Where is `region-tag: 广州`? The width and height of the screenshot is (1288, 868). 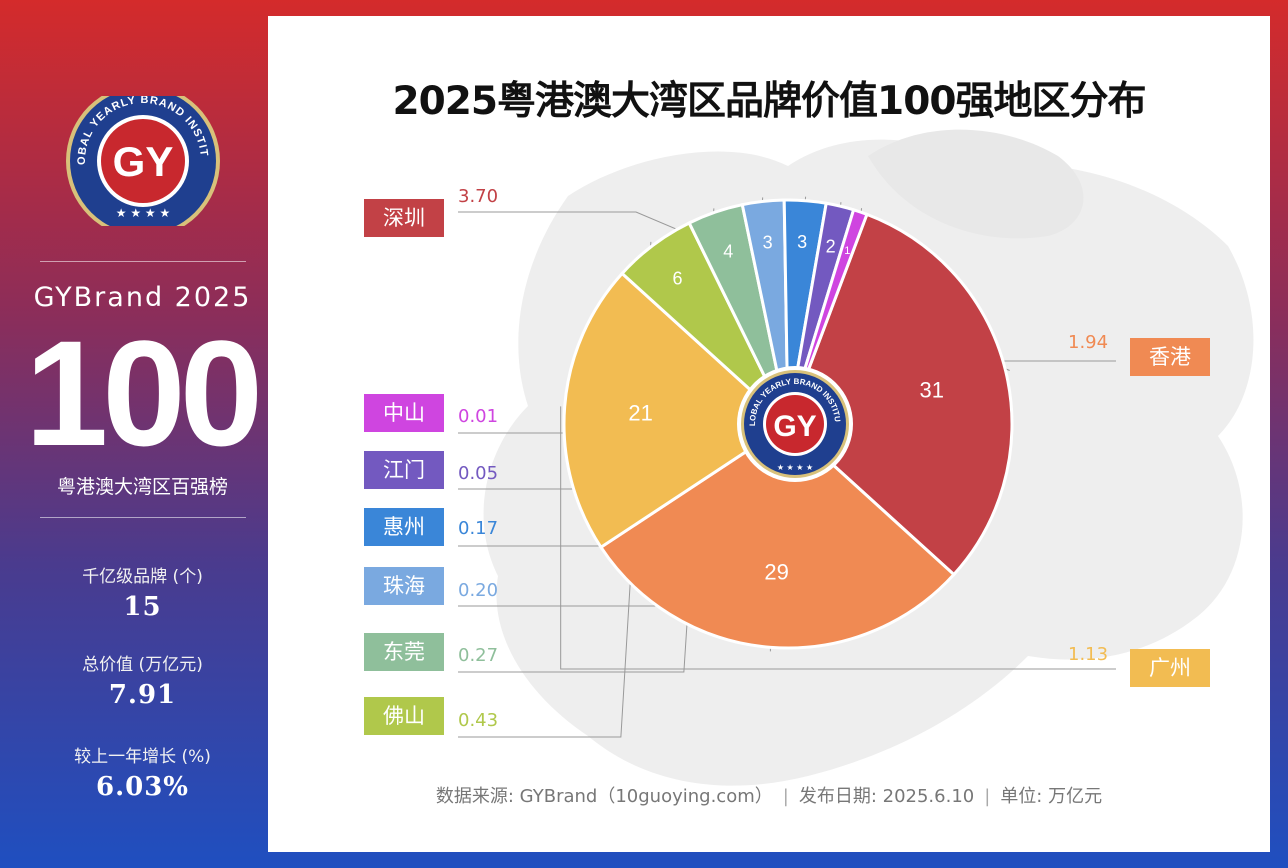
region-tag: 广州 is located at coordinates (1170, 668).